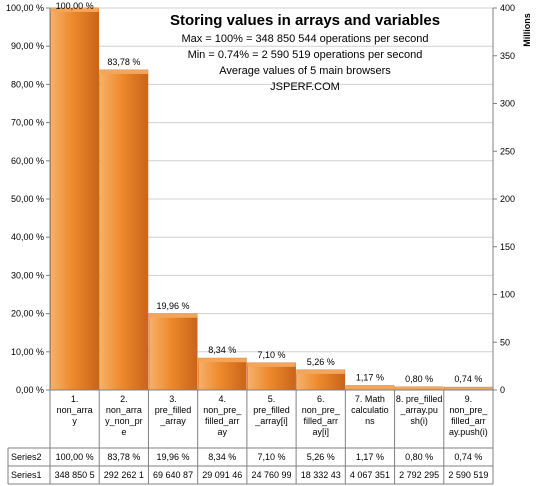  What do you see at coordinates (468, 457) in the screenshot?
I see `table-cell: 0,74 %` at bounding box center [468, 457].